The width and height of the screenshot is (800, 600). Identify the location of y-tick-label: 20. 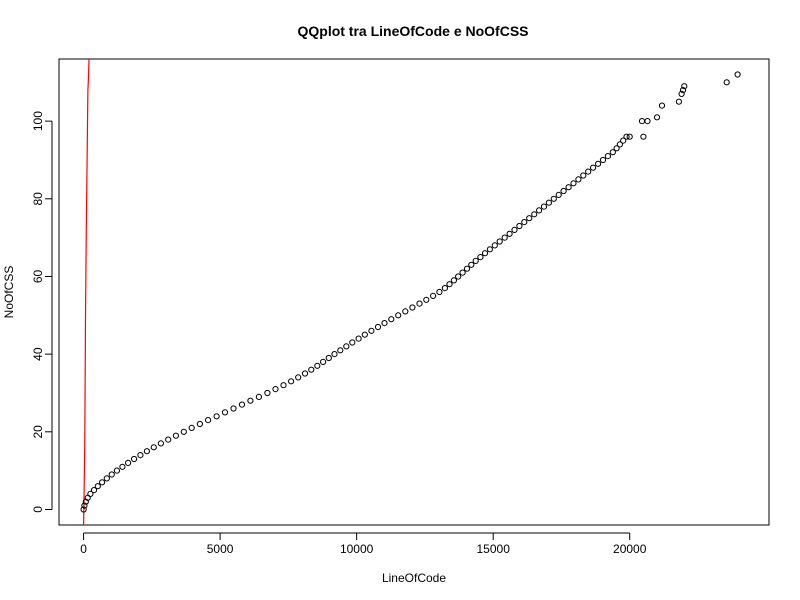
(38, 432).